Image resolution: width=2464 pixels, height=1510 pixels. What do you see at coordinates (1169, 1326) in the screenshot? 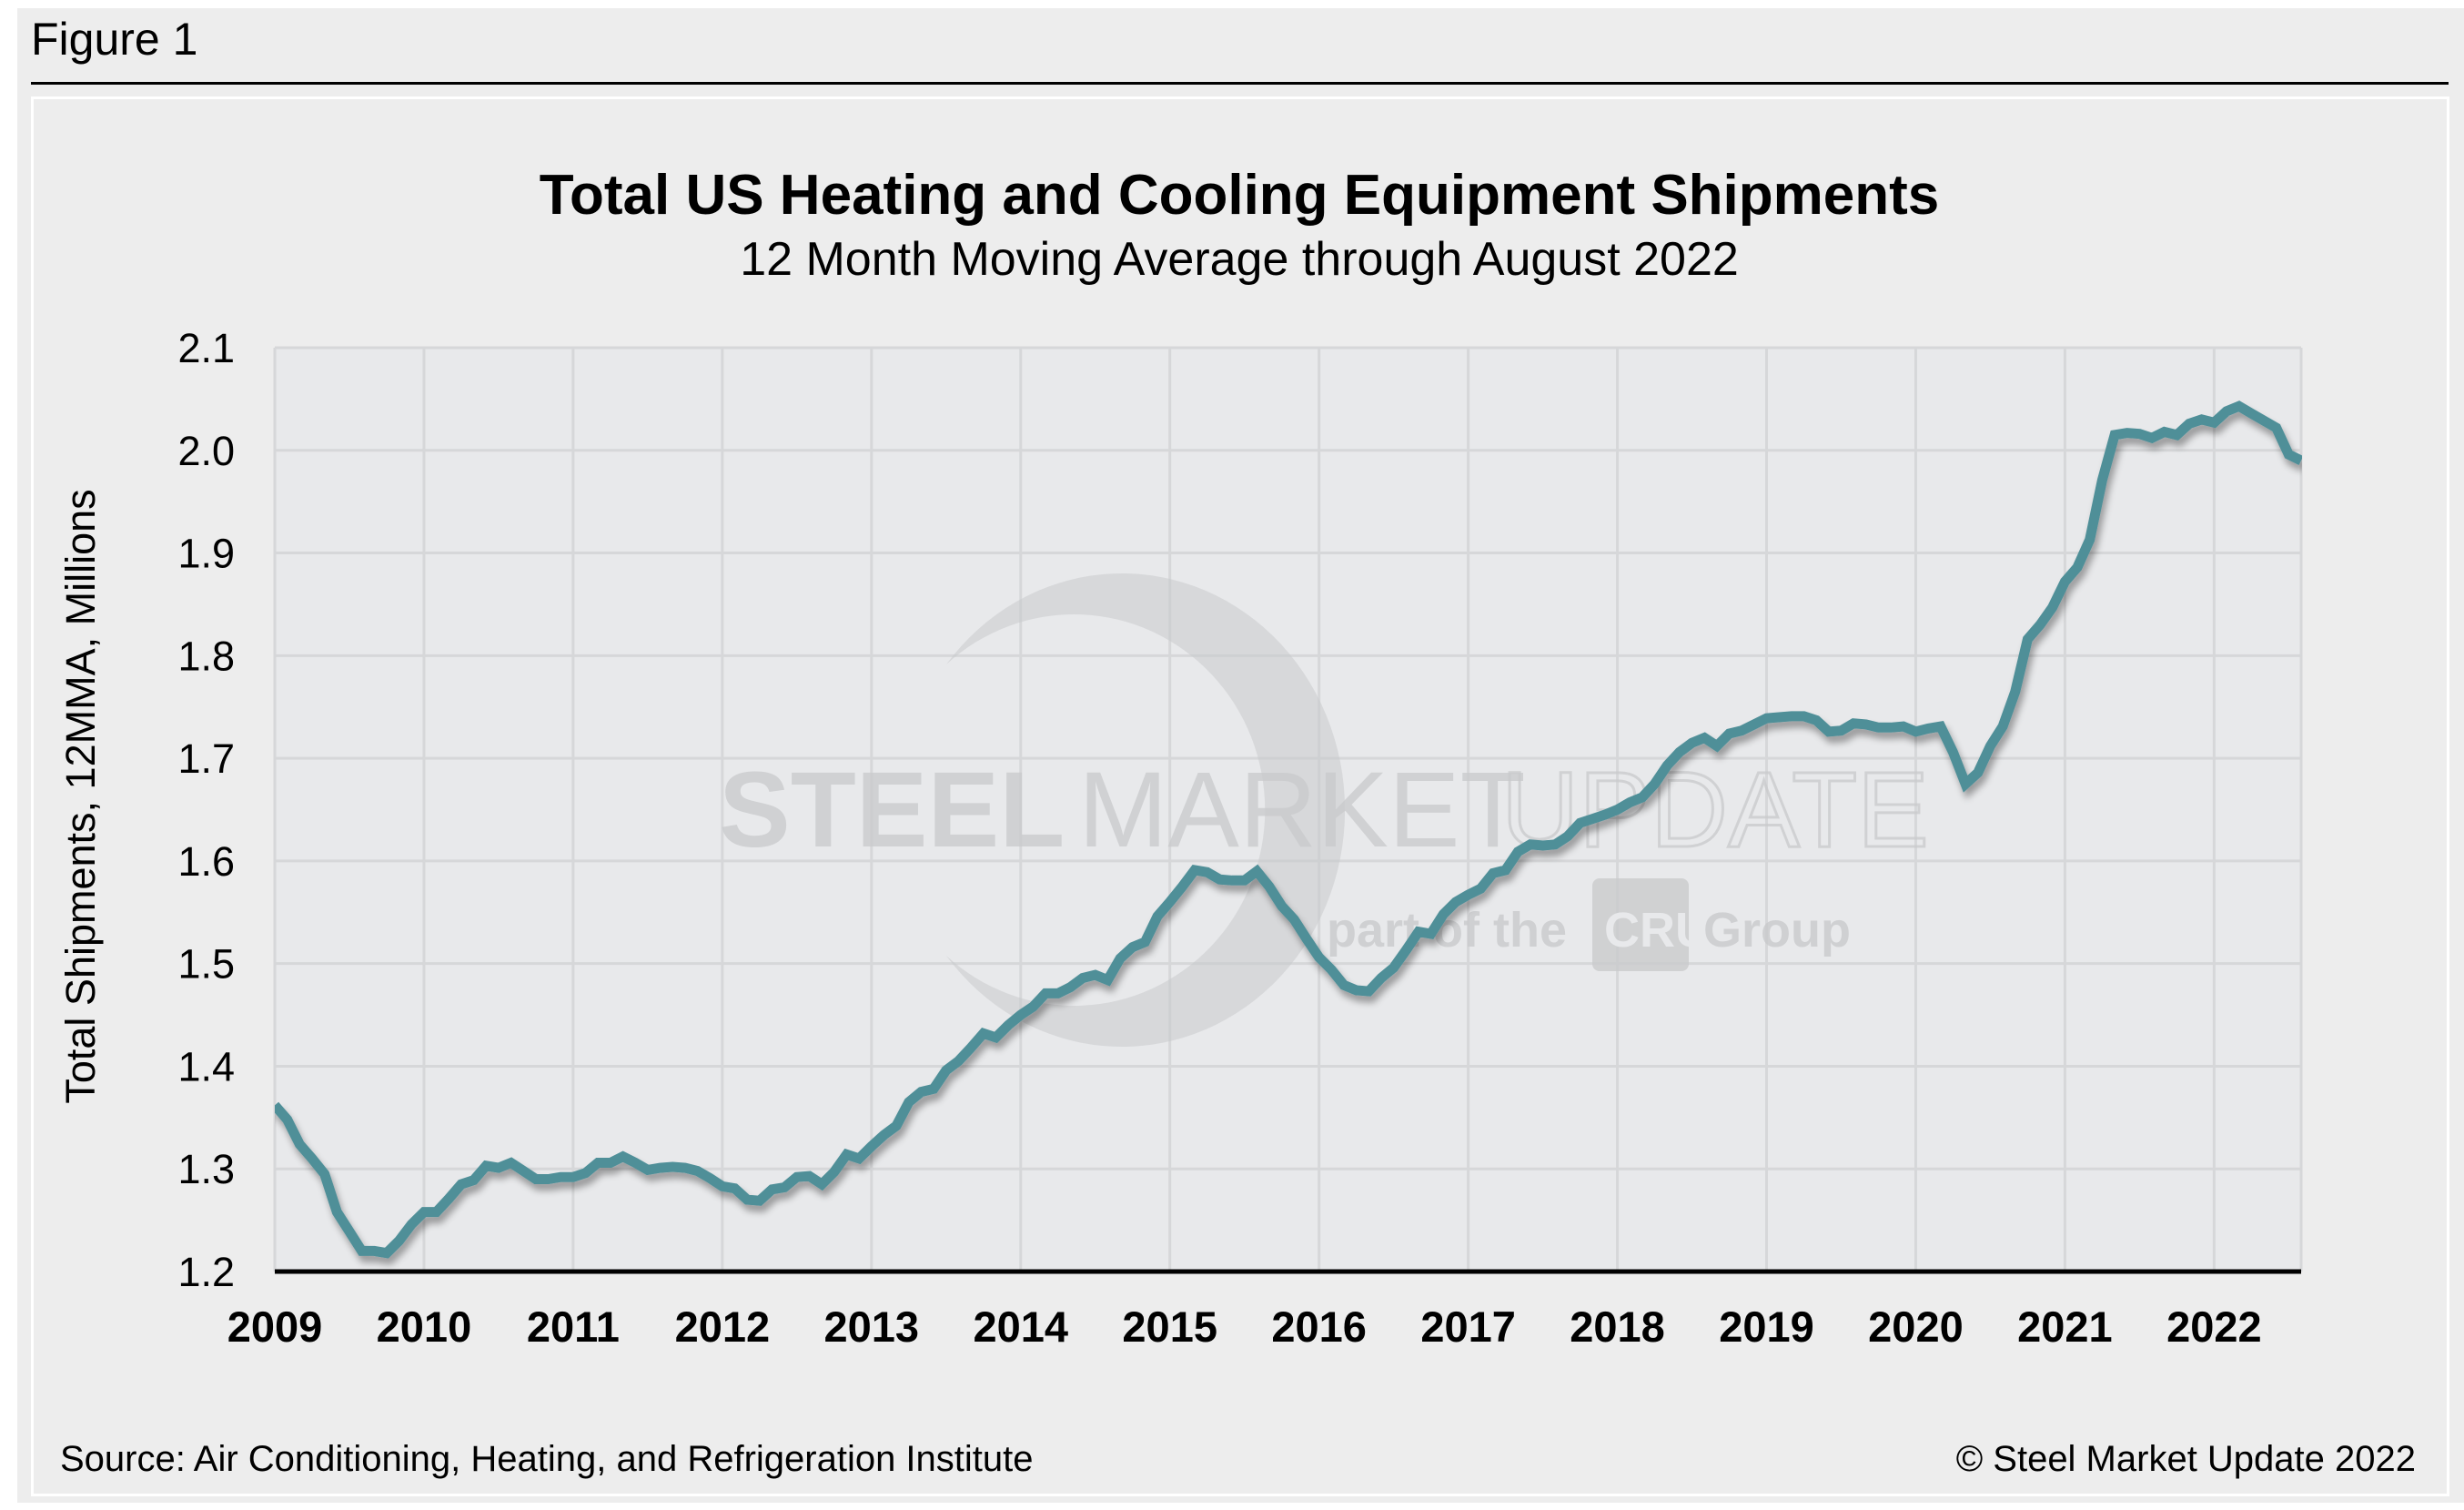
I see `x-tick-label: 2015` at bounding box center [1169, 1326].